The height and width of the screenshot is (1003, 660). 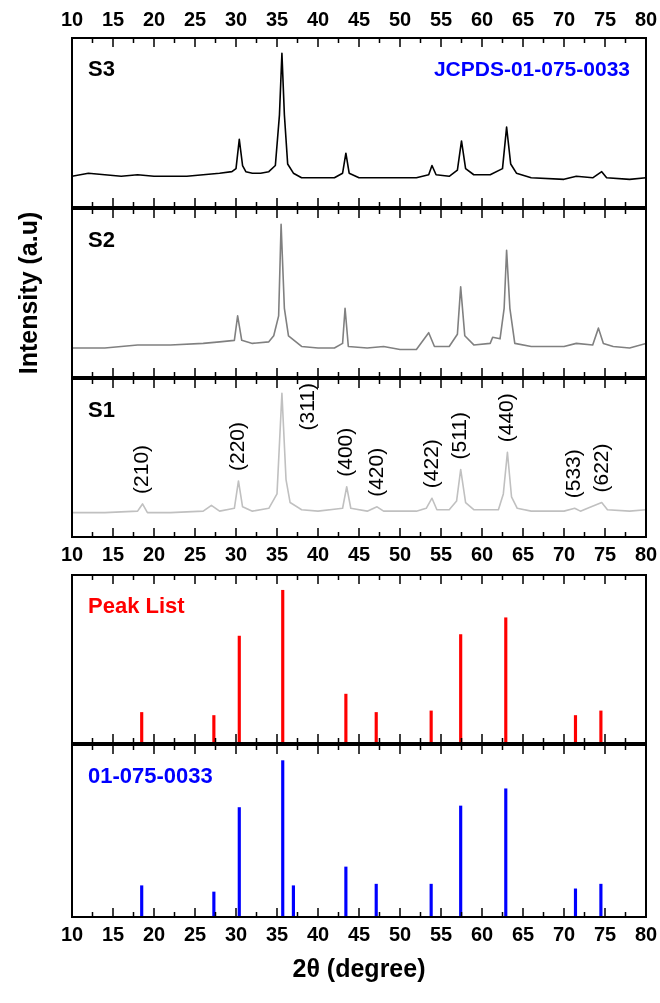 I want to click on annotation: (210), so click(x=141, y=469).